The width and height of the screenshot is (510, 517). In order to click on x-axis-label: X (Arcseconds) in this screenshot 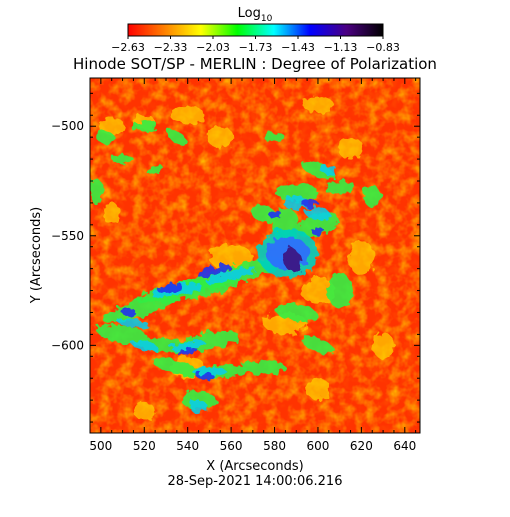, I will do `click(254, 466)`.